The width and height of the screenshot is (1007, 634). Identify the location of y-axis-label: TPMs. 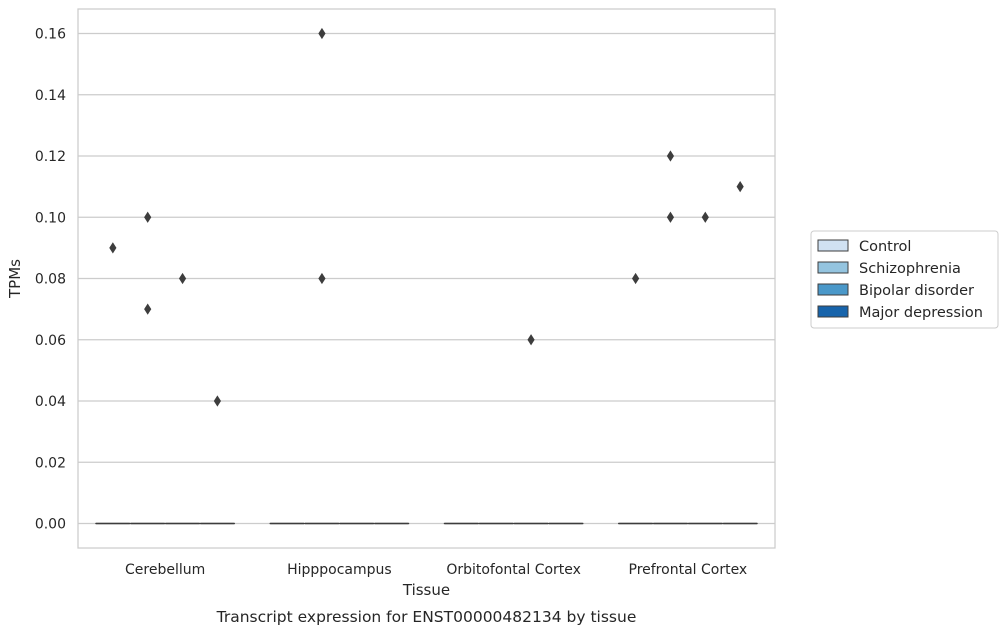
(15, 279).